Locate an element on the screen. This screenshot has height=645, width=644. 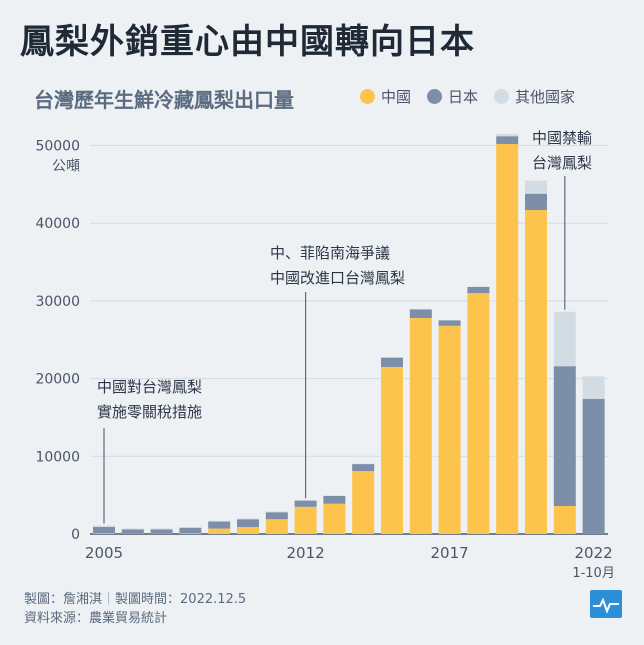
annotation-text: 台灣鳳梨 is located at coordinates (562, 163).